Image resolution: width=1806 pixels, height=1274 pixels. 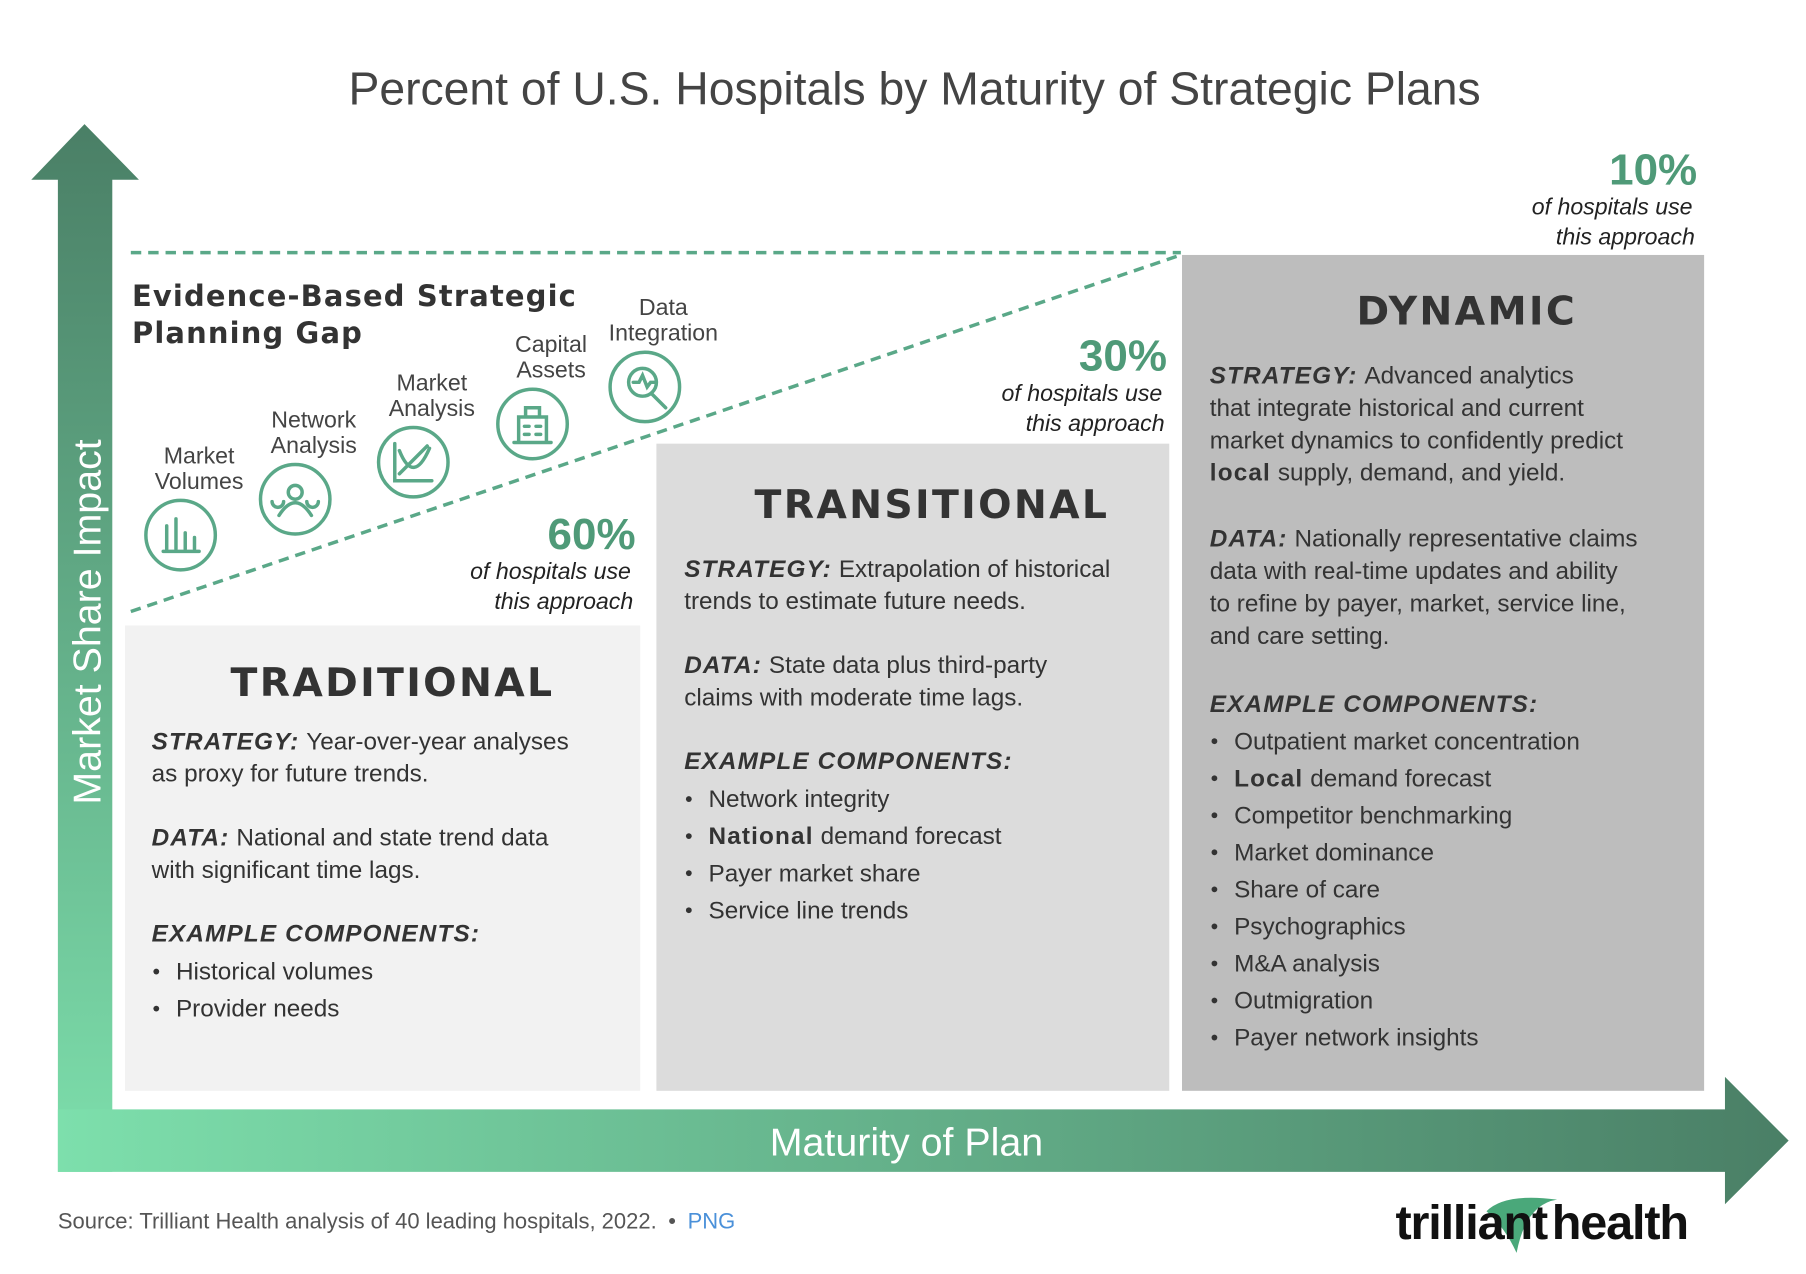 I want to click on body-line: DATA: State data plus third-party, so click(x=866, y=665).